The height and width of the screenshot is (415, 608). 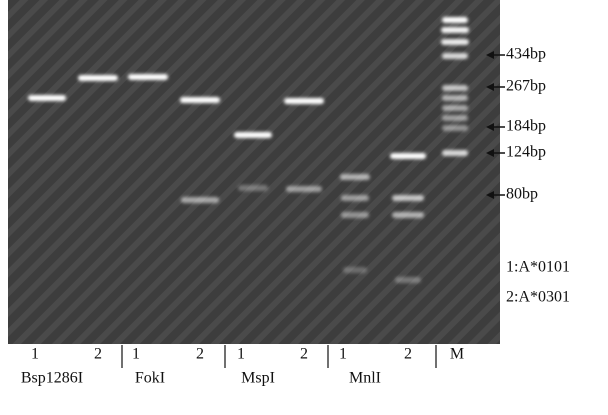 I want to click on marker-label: 124bp, so click(x=526, y=152).